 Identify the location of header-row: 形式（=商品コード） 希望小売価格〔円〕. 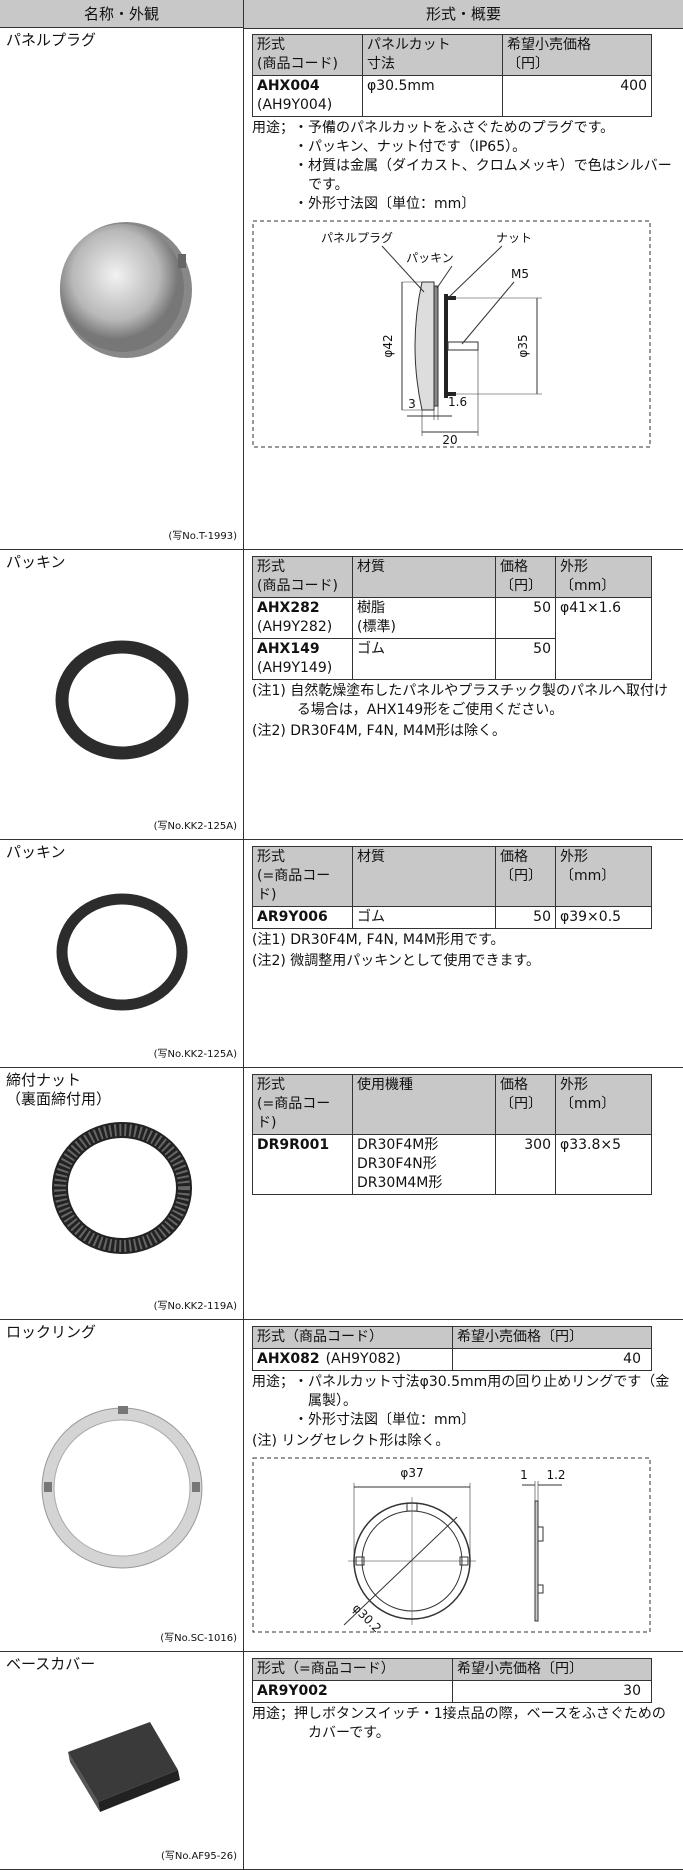
(452, 1669).